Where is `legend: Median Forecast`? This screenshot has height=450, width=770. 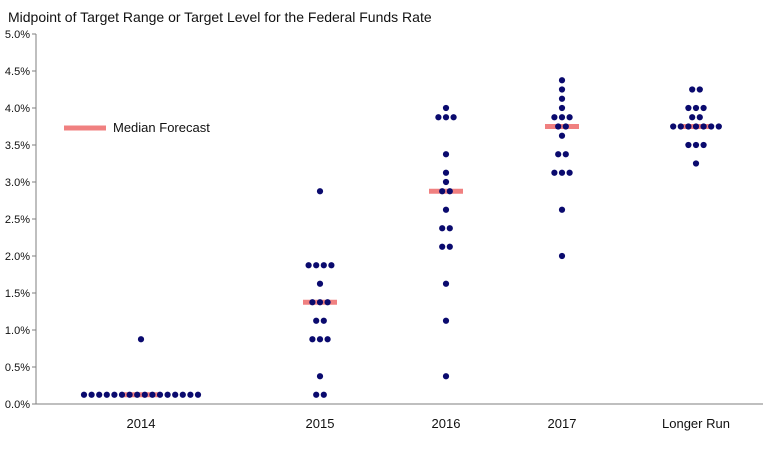
legend: Median Forecast is located at coordinates (137, 127).